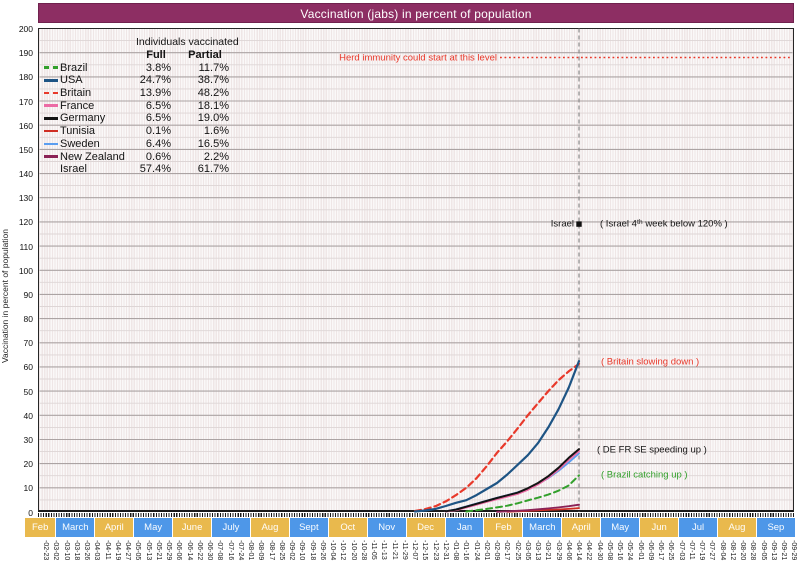 Image resolution: width=800 pixels, height=565 pixels. What do you see at coordinates (25, 149) in the screenshot?
I see `y-tick-label: 150` at bounding box center [25, 149].